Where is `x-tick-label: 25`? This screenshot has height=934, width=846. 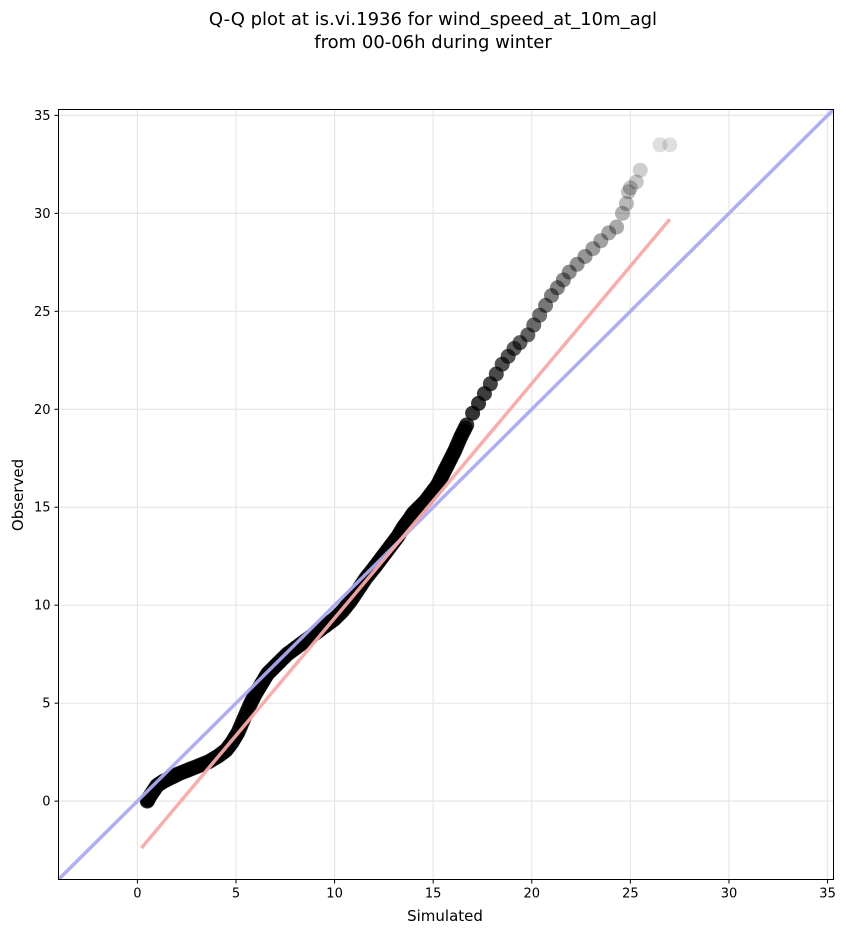
x-tick-label: 25 is located at coordinates (630, 894).